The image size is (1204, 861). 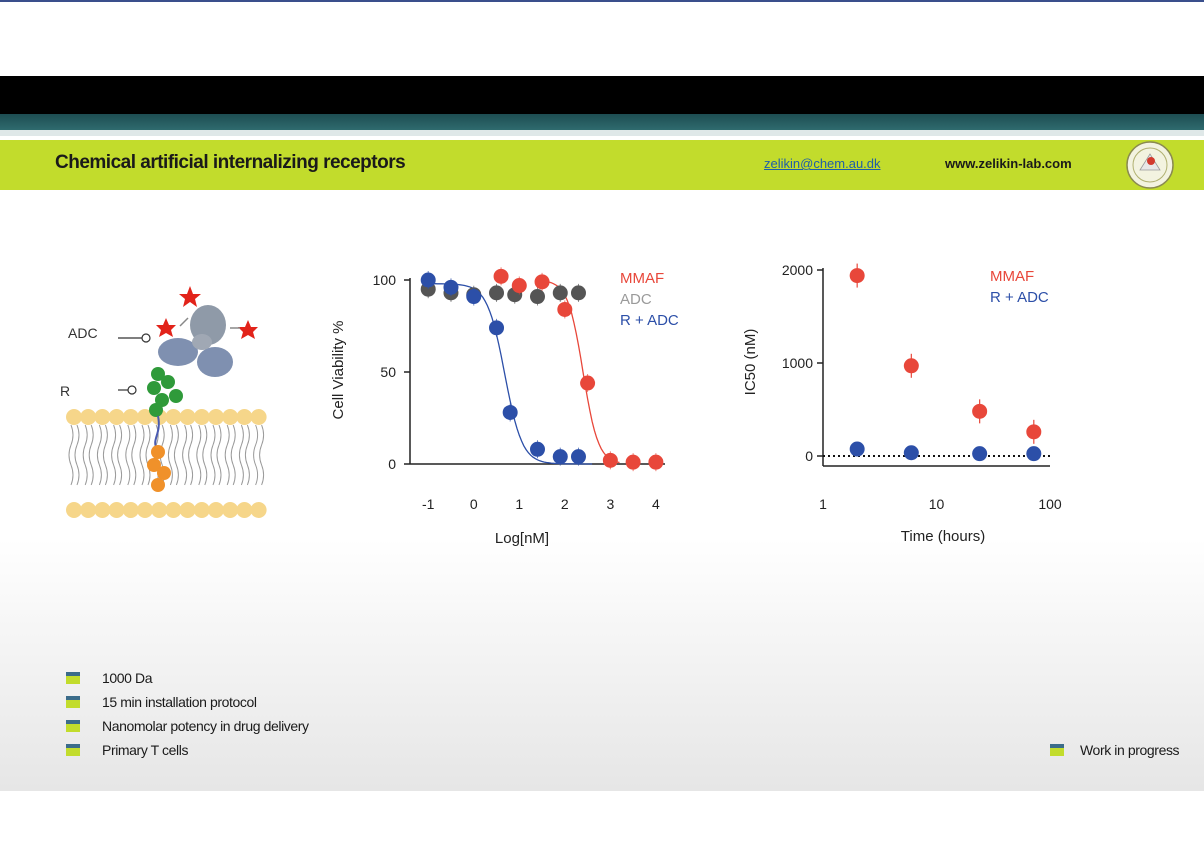 What do you see at coordinates (1150, 165) in the screenshot?
I see `lab-logo-icon` at bounding box center [1150, 165].